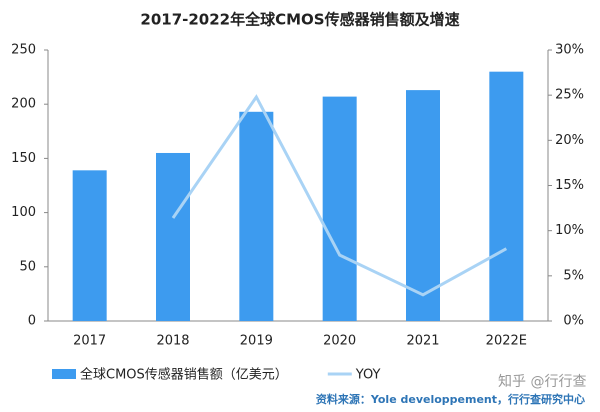  Describe the element at coordinates (542, 381) in the screenshot. I see `watermark: 知乎 @行行查` at that location.